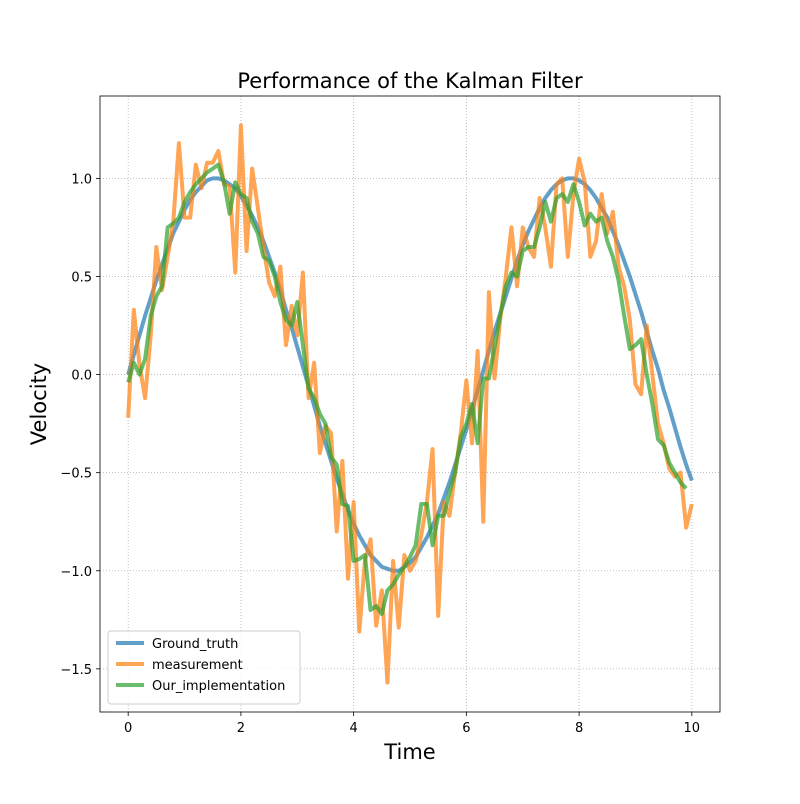  I want to click on y-tick-label: 0.5, so click(81, 277).